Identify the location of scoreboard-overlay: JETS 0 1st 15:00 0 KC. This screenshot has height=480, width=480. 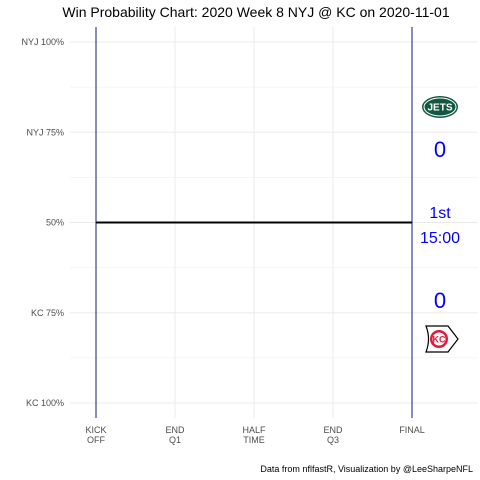
(440, 224).